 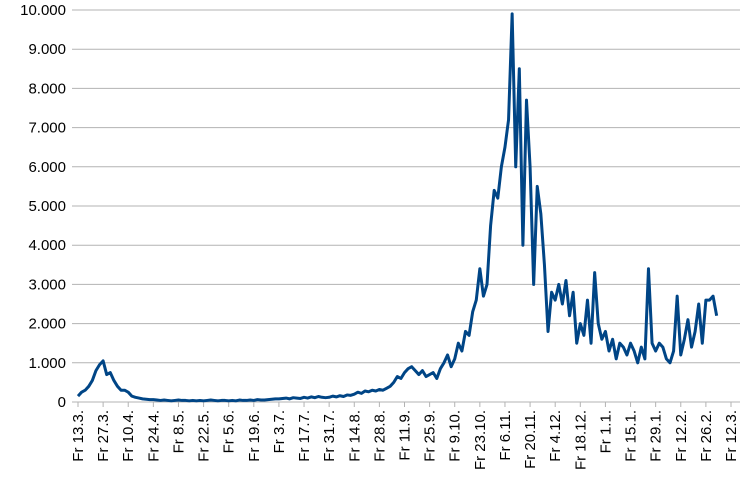 What do you see at coordinates (304, 436) in the screenshot?
I see `x-tick-label: Fr 17.7.` at bounding box center [304, 436].